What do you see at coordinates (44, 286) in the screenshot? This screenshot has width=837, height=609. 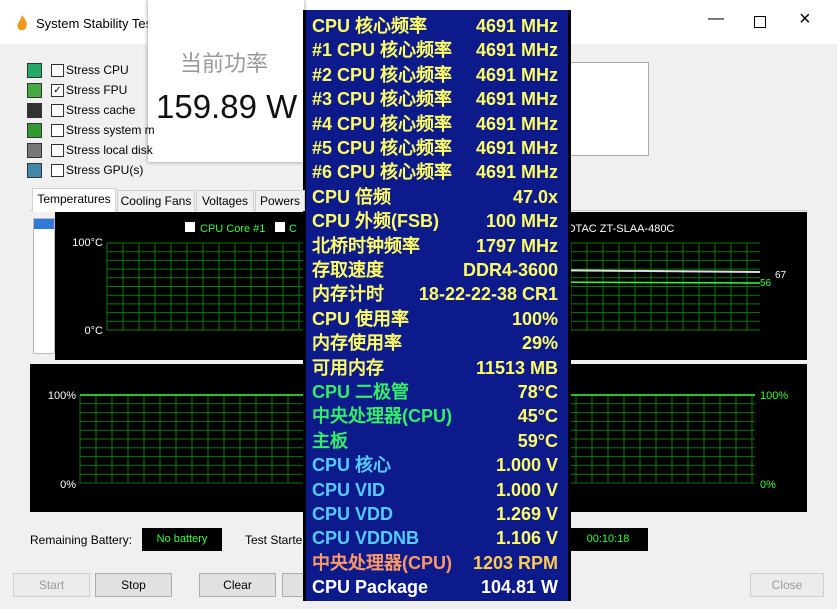 I see `sensor-list` at bounding box center [44, 286].